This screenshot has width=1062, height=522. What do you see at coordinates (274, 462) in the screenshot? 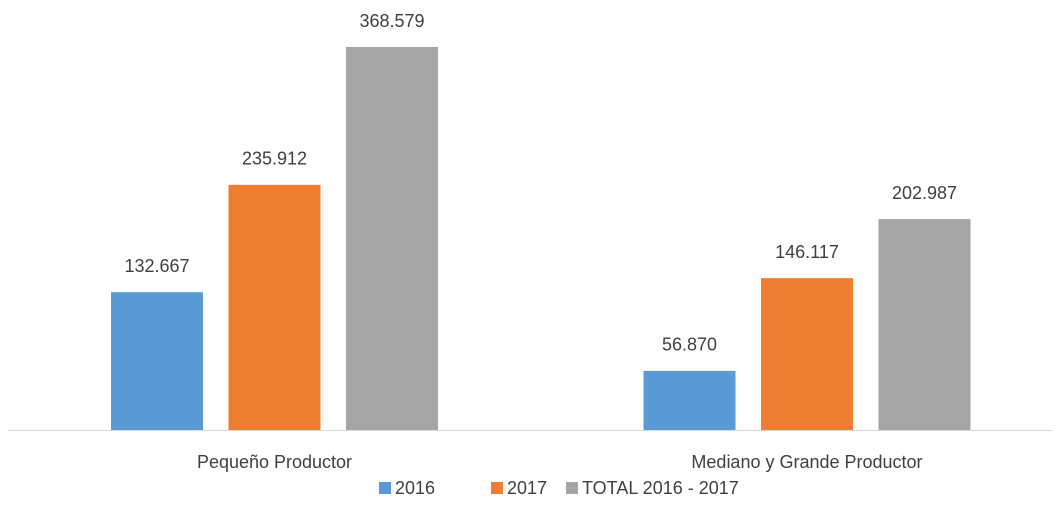
I see `x-tick-label: Pequeño Productor` at bounding box center [274, 462].